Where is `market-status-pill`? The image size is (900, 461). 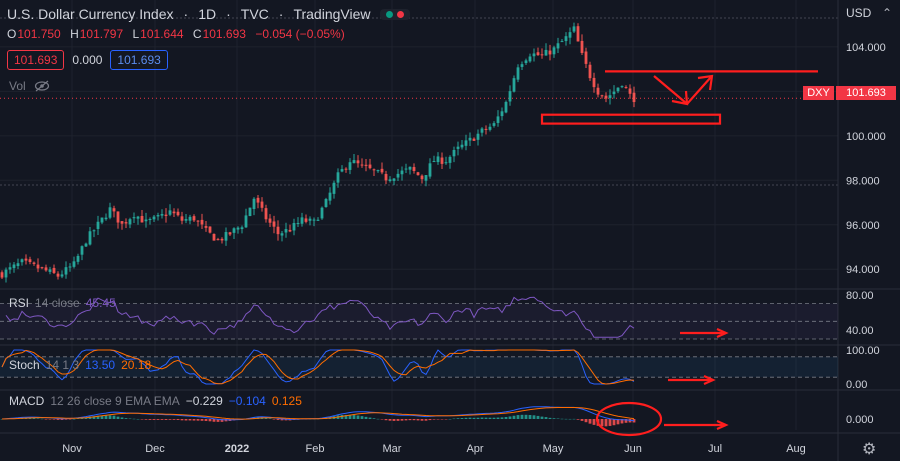 market-status-pill is located at coordinates (395, 14).